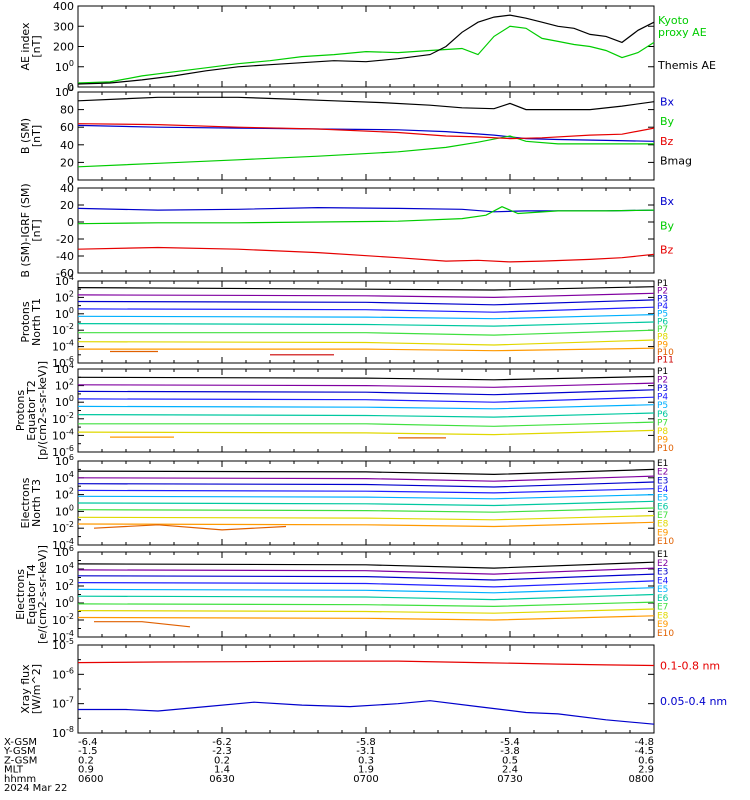 The height and width of the screenshot is (800, 750). I want to click on axis-row-label: X-GSM, so click(20, 742).